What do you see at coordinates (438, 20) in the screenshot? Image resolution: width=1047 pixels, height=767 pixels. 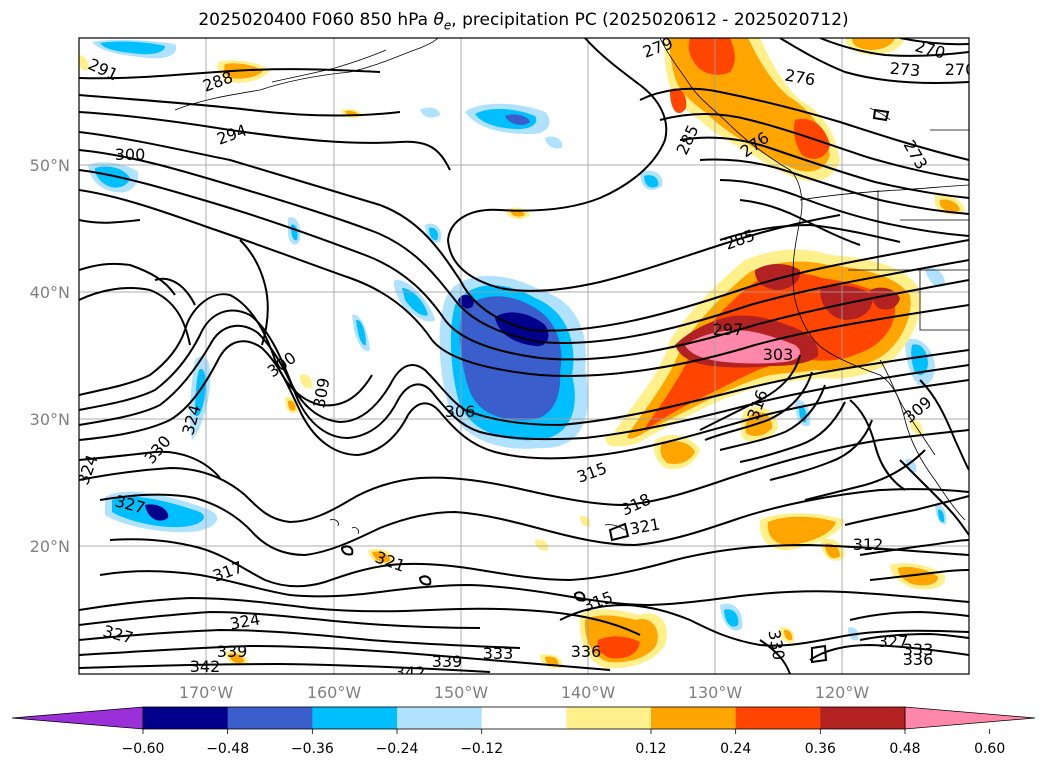 I see `title-theta: θ` at bounding box center [438, 20].